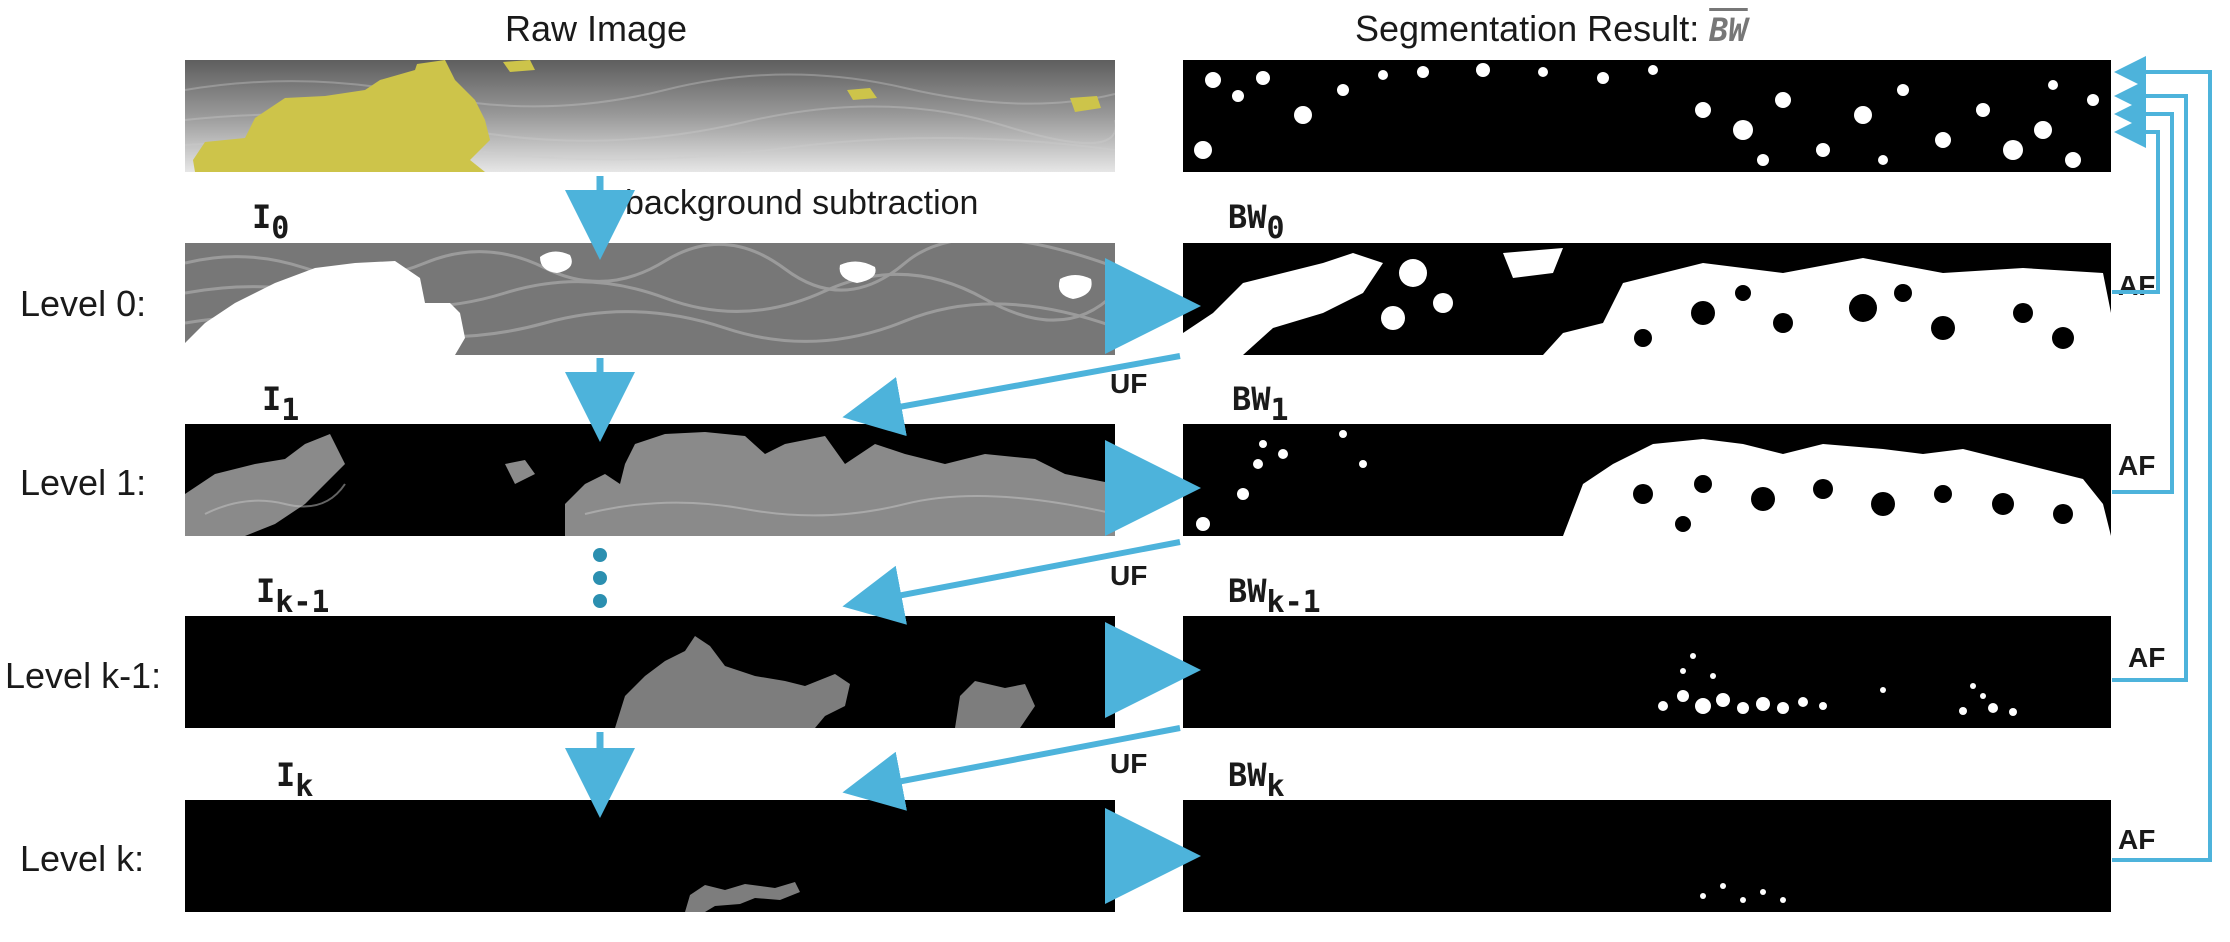 This screenshot has height=942, width=2230. Describe the element at coordinates (295, 780) in the screenshot. I see `ik-label: Ik` at that location.